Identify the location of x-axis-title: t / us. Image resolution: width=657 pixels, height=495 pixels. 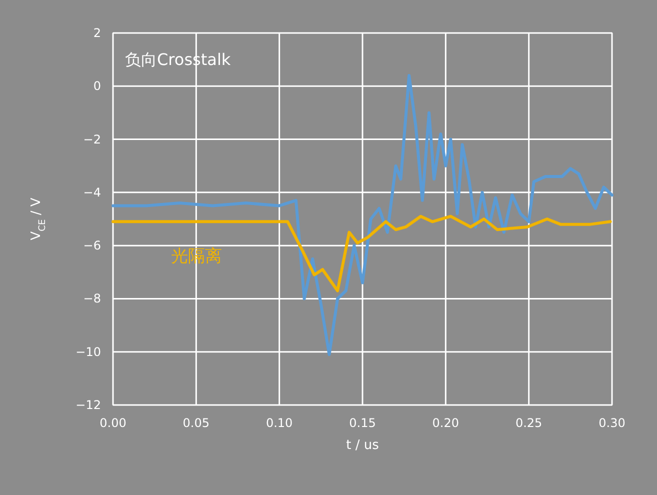
(363, 445).